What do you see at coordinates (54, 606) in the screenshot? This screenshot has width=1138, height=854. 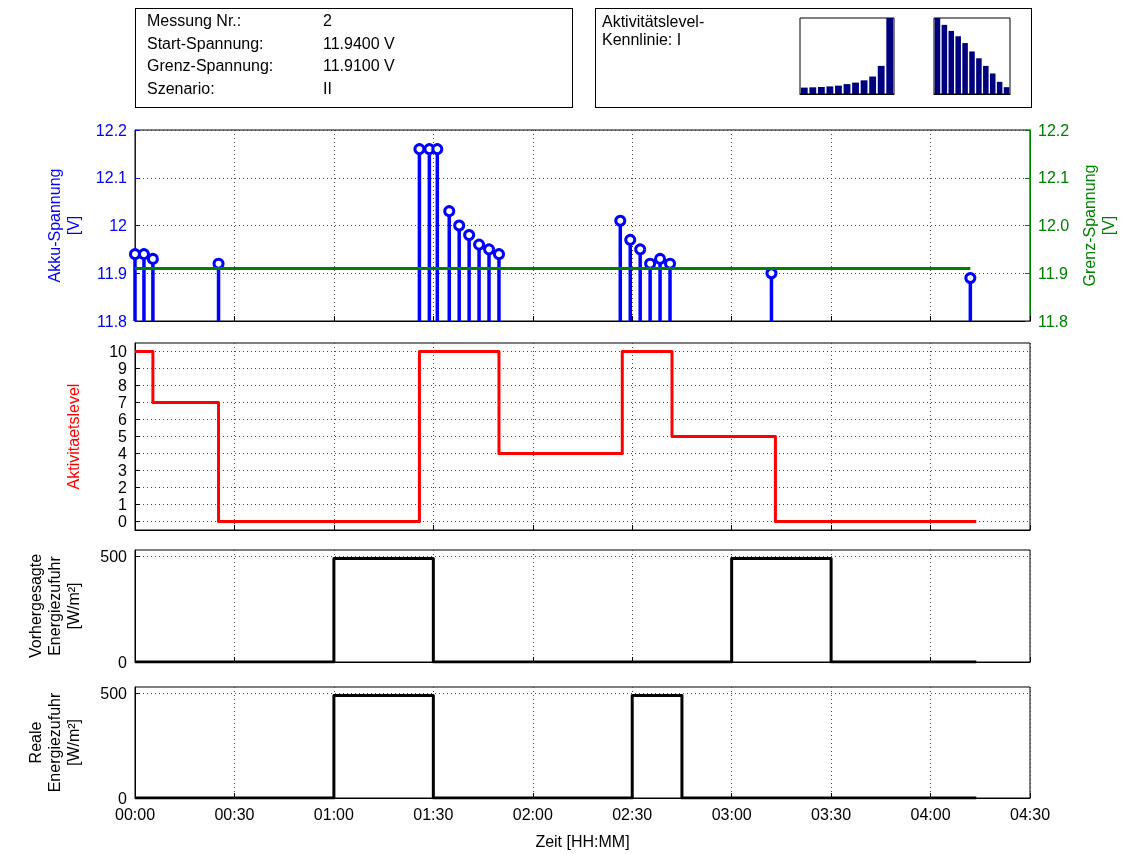 I see `y-axis-title: Vorhergesagte Energiezufuhr [W/m²]` at bounding box center [54, 606].